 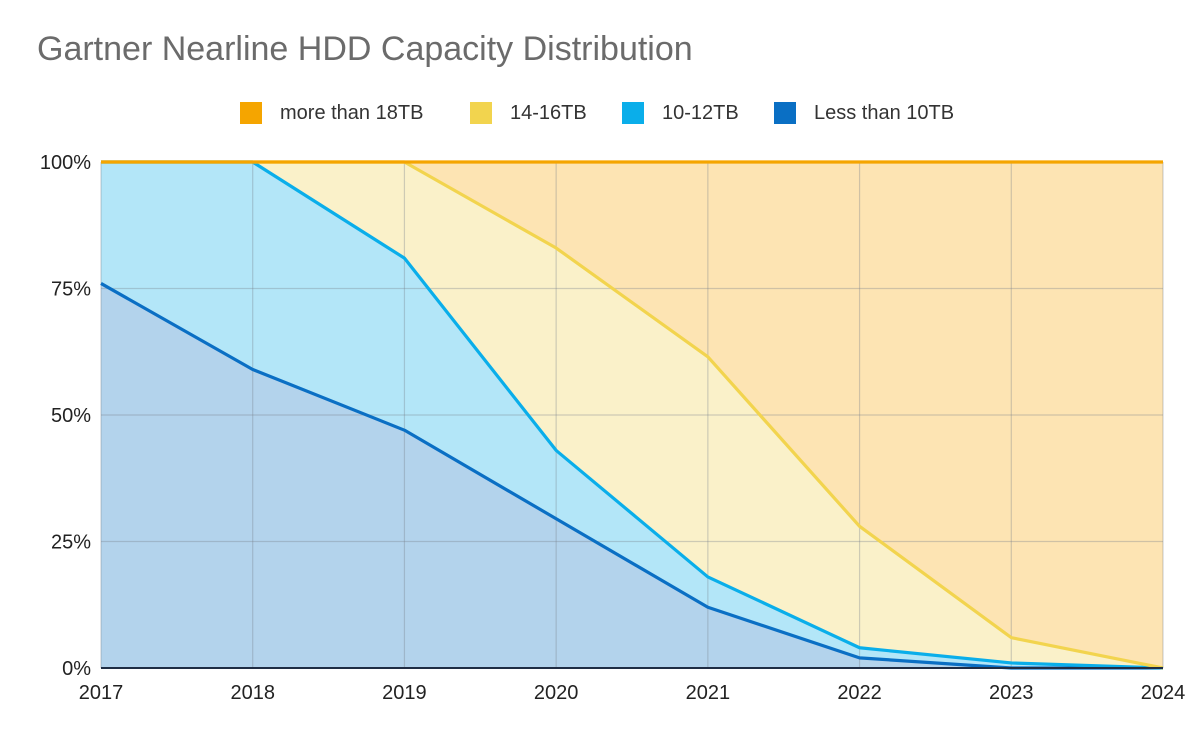 What do you see at coordinates (71, 416) in the screenshot?
I see `y-tick-label: 50%` at bounding box center [71, 416].